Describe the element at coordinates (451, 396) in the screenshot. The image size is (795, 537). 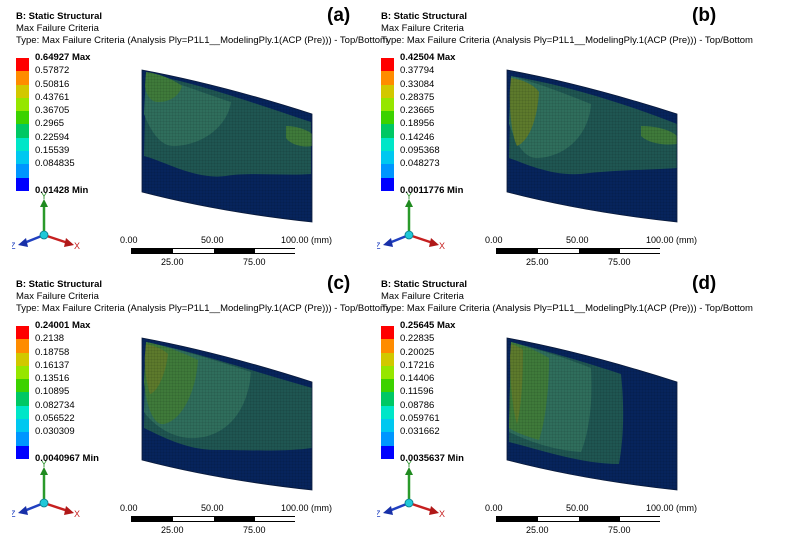
I see `legend-row: 0.11596` at that location.